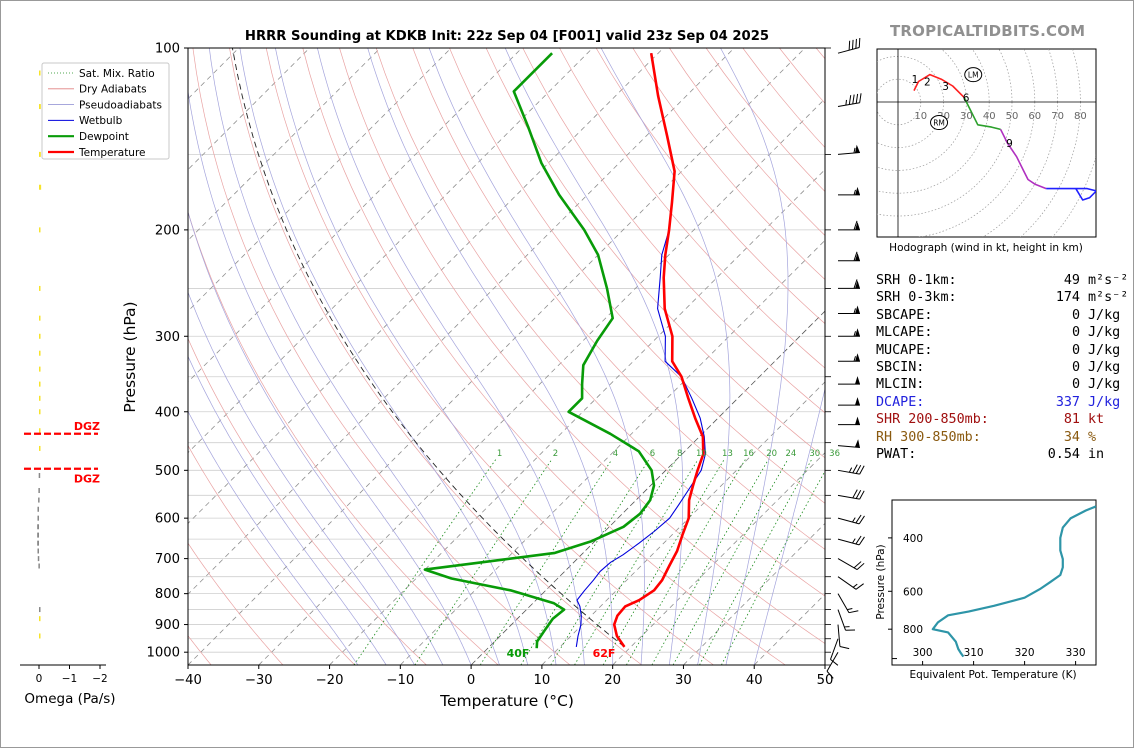 Image resolution: width=1134 pixels, height=748 pixels. I want to click on param-row: PWAT: 0.54 in, so click(1002, 454).